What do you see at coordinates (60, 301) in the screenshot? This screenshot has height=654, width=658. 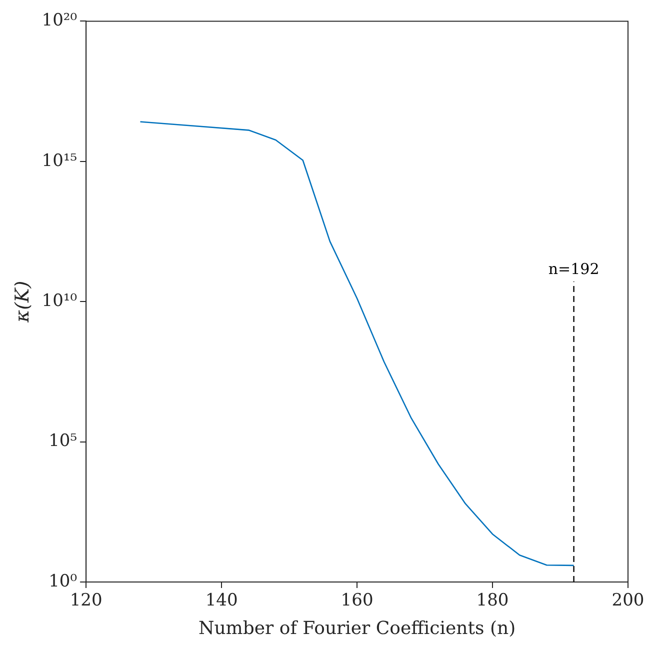 I see `y-tick-label: 10¹⁰` at bounding box center [60, 301].